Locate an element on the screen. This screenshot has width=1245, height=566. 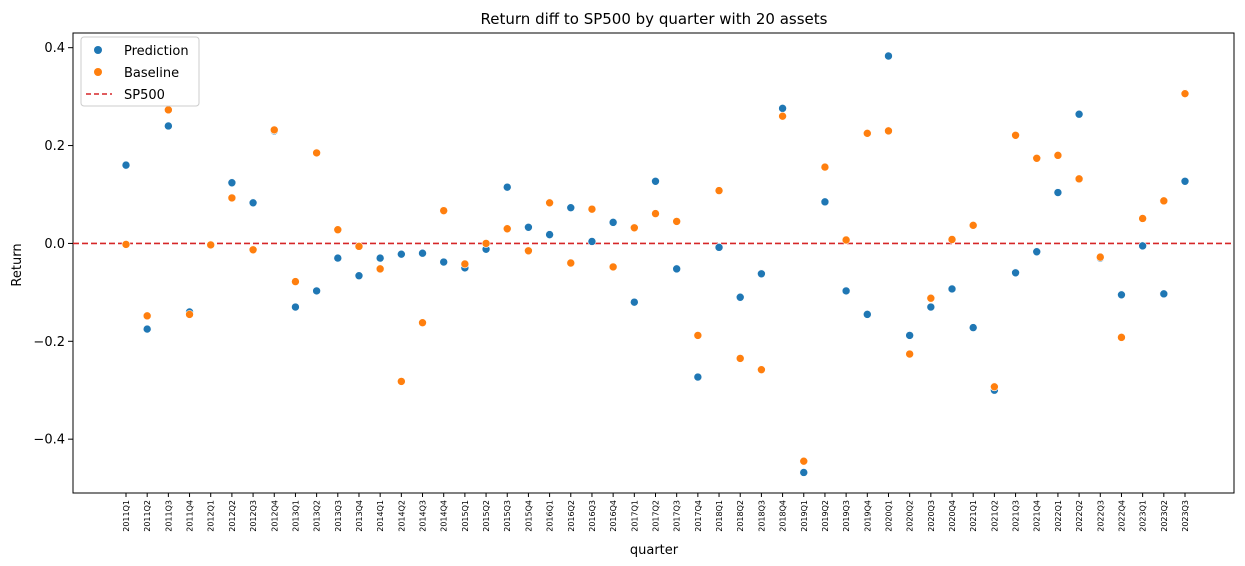
x-tick-label: 2013Q3 is located at coordinates (338, 516).